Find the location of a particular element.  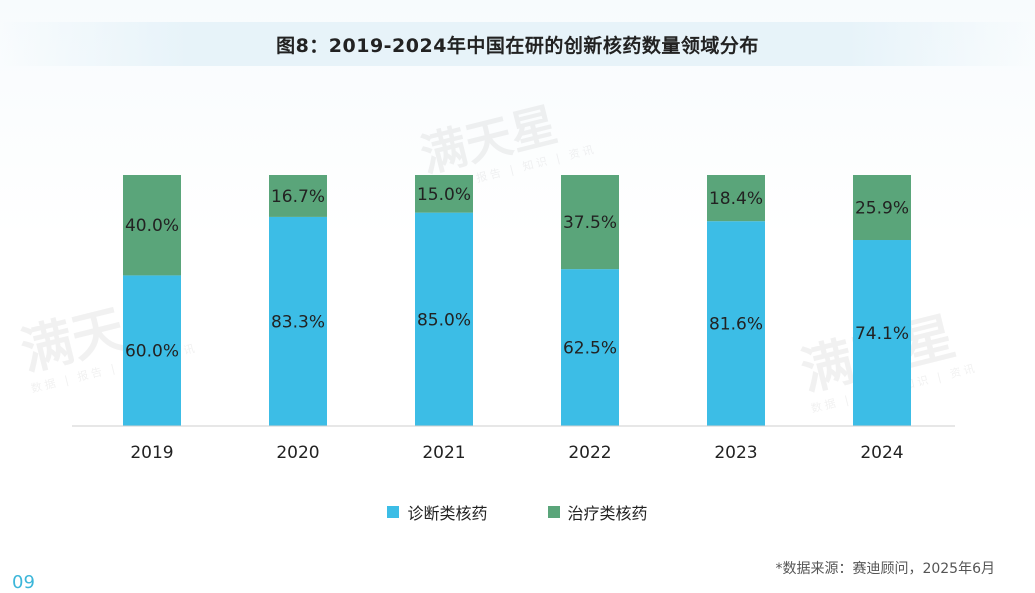

data-label-diagnostic-2019: 60.0% is located at coordinates (152, 352).